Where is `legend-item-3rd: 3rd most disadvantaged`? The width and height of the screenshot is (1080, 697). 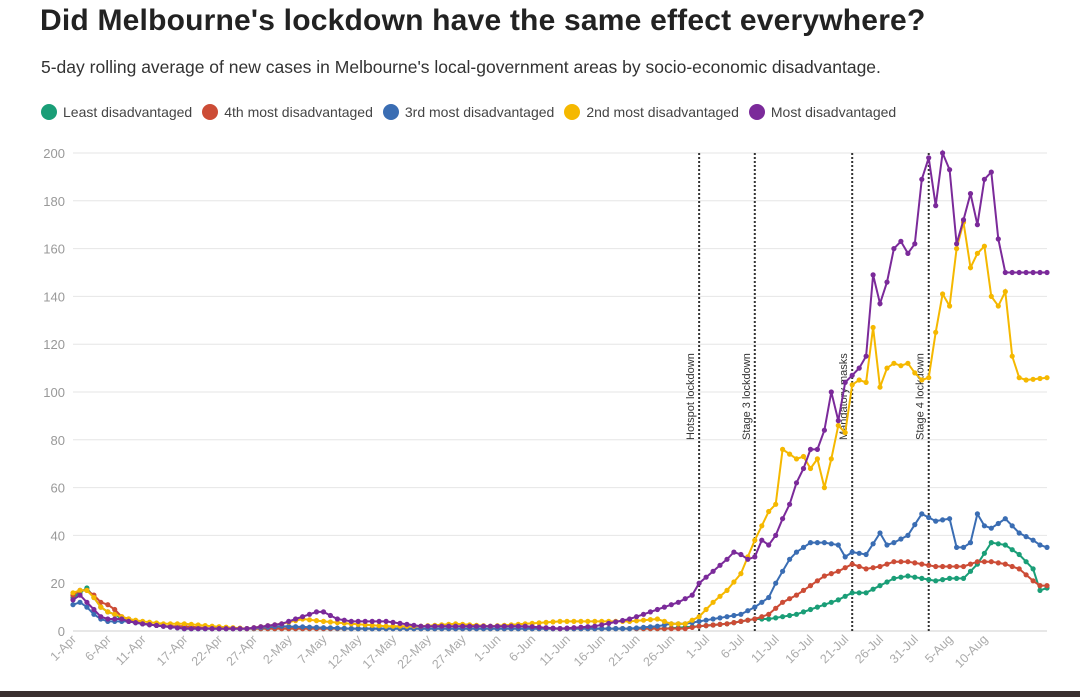 legend-item-3rd: 3rd most disadvantaged is located at coordinates (468, 112).